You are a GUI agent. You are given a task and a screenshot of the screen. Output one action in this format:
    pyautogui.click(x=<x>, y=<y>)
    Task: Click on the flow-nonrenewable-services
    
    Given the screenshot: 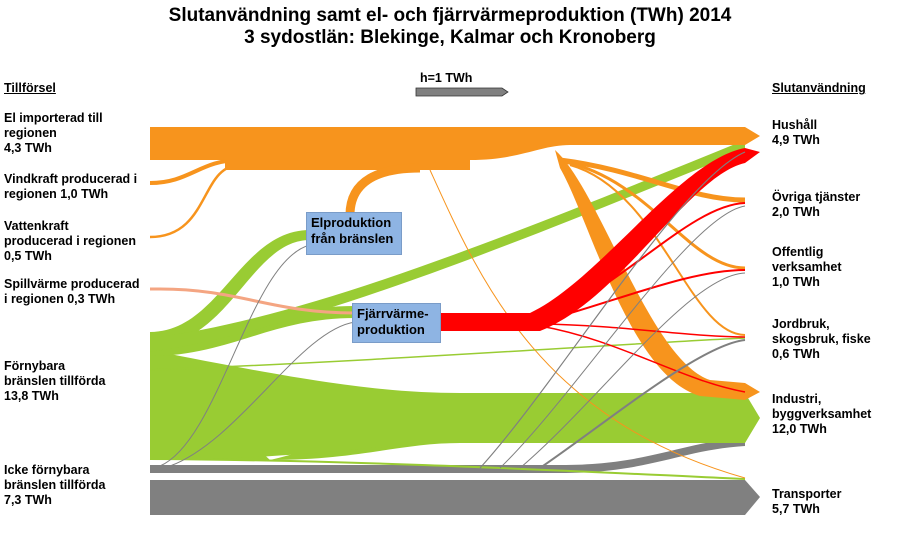 What is the action you would take?
    pyautogui.click(x=622, y=337)
    